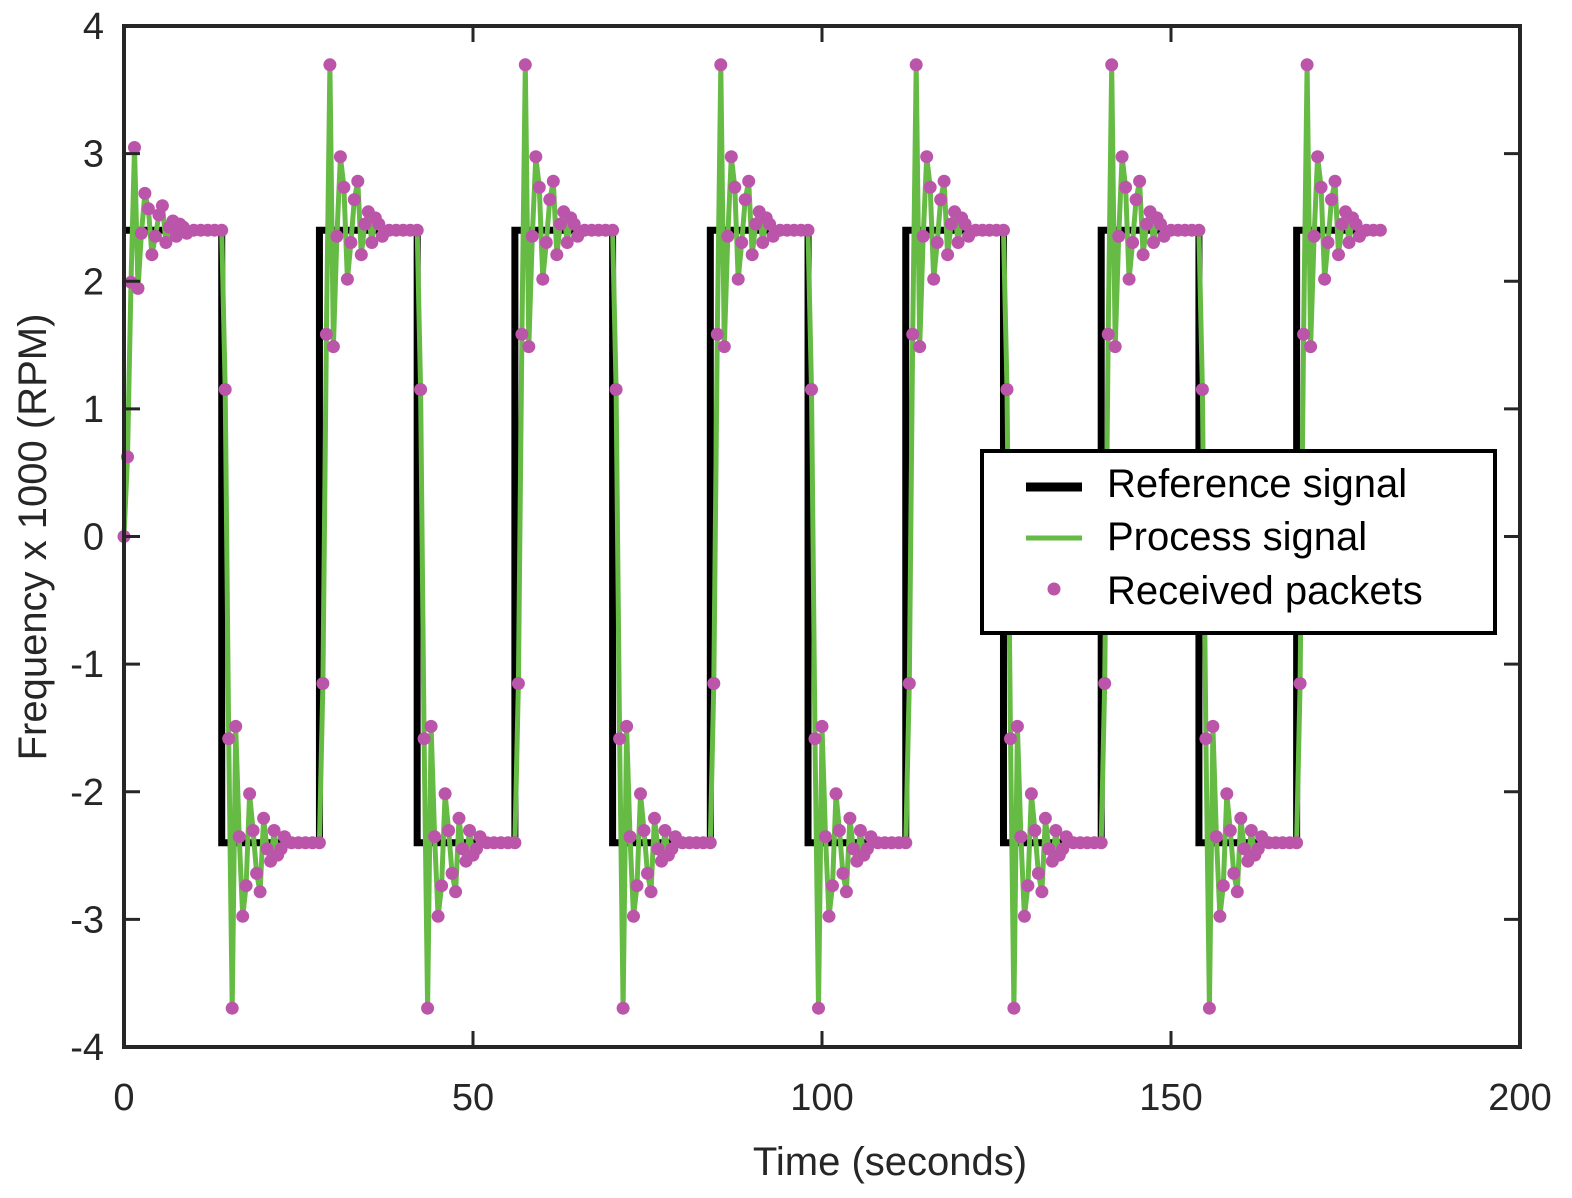  Describe the element at coordinates (1054, 589) in the screenshot. I see `legend-swatch-packets` at that location.